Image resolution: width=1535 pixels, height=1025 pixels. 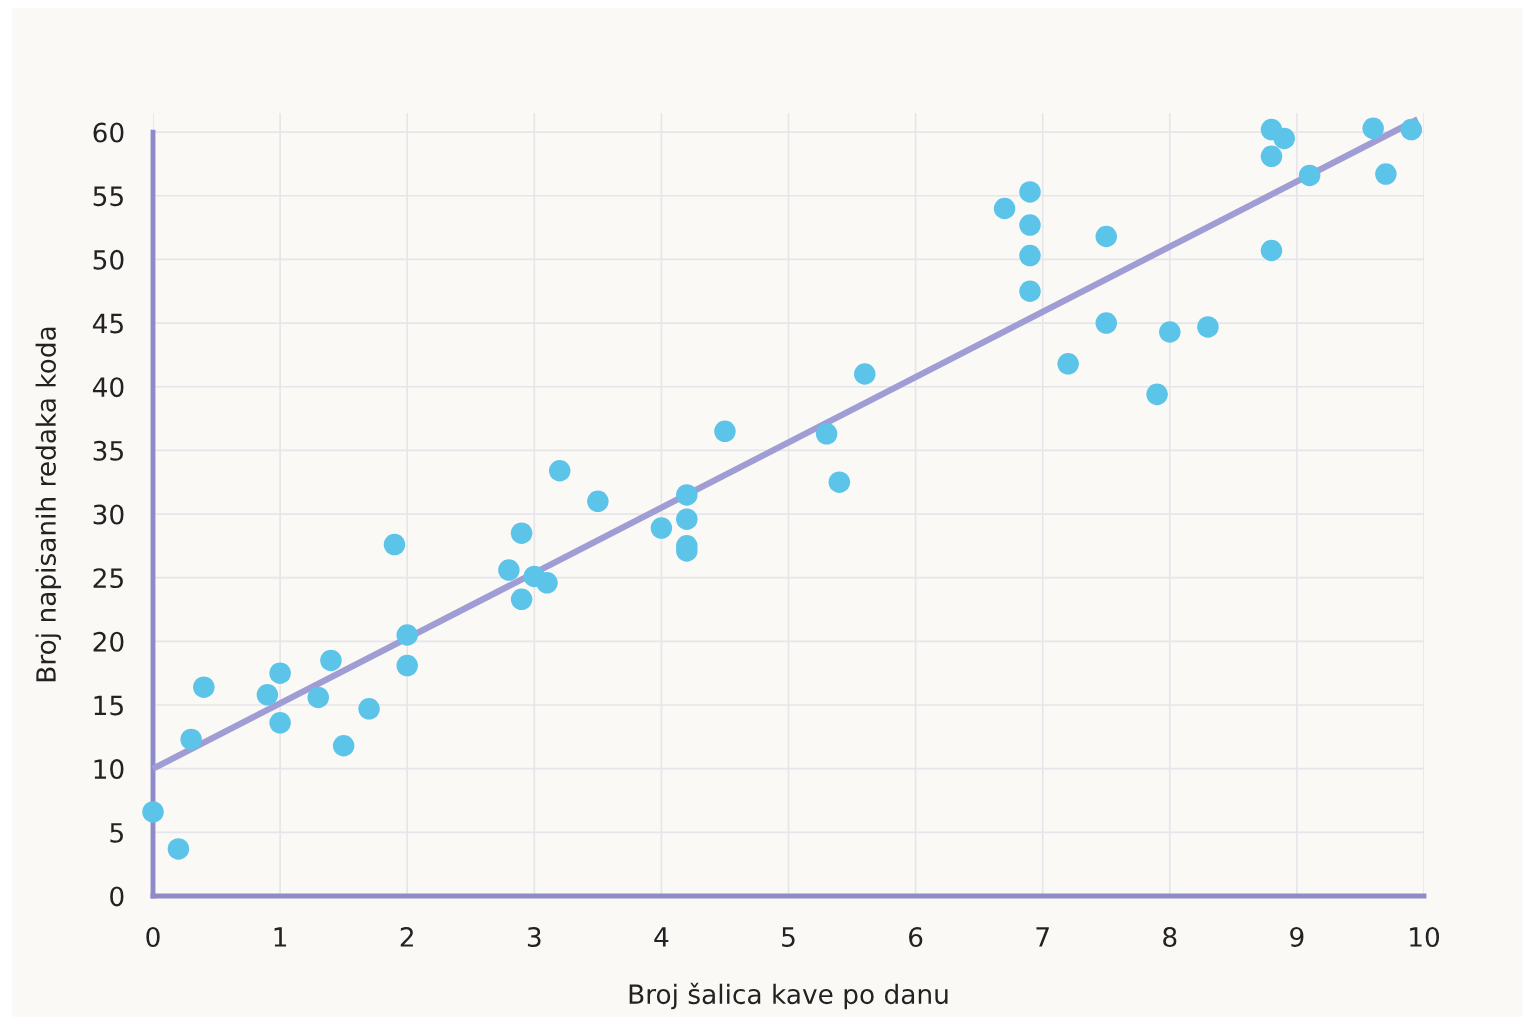 What do you see at coordinates (108, 196) in the screenshot?
I see `y-tick-label: 55` at bounding box center [108, 196].